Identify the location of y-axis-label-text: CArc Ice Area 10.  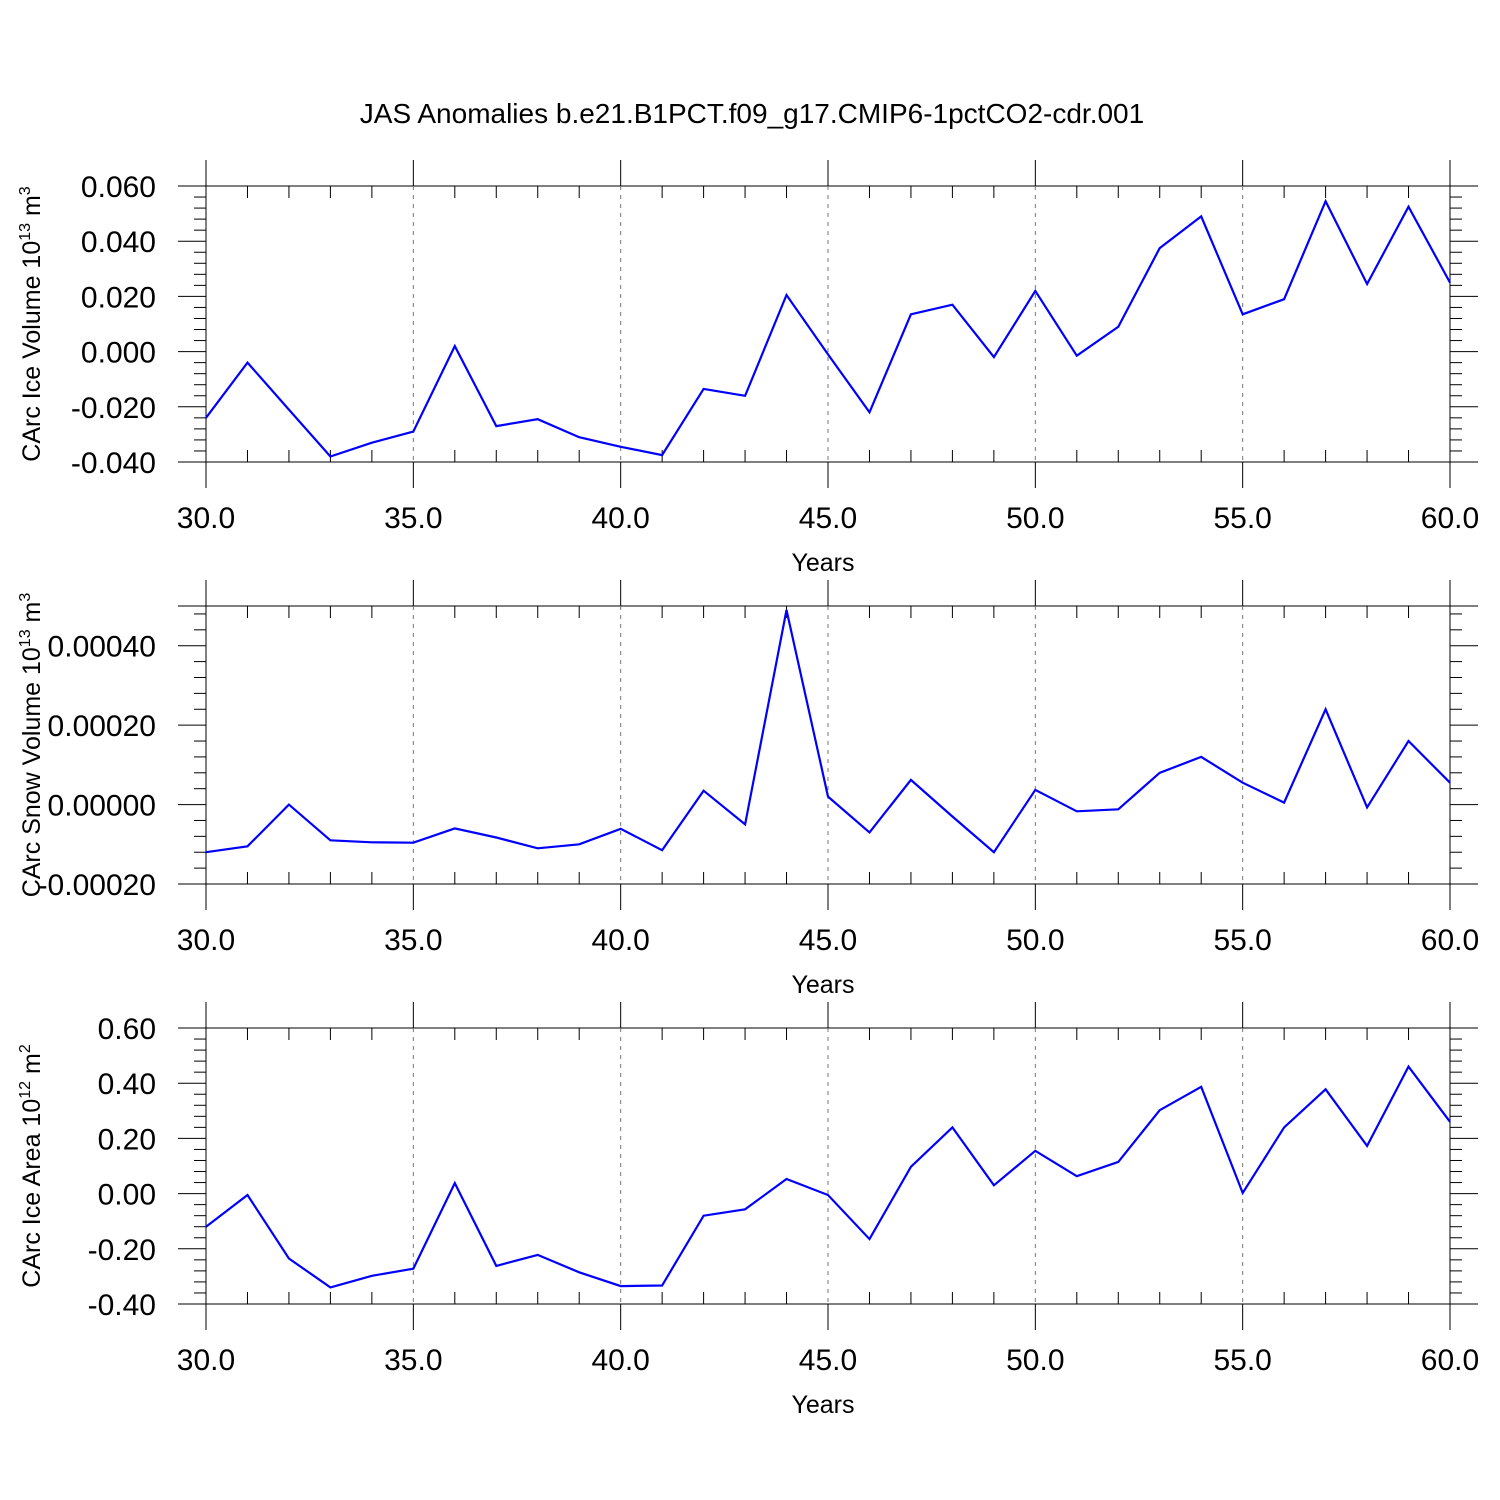
(32, 1193).